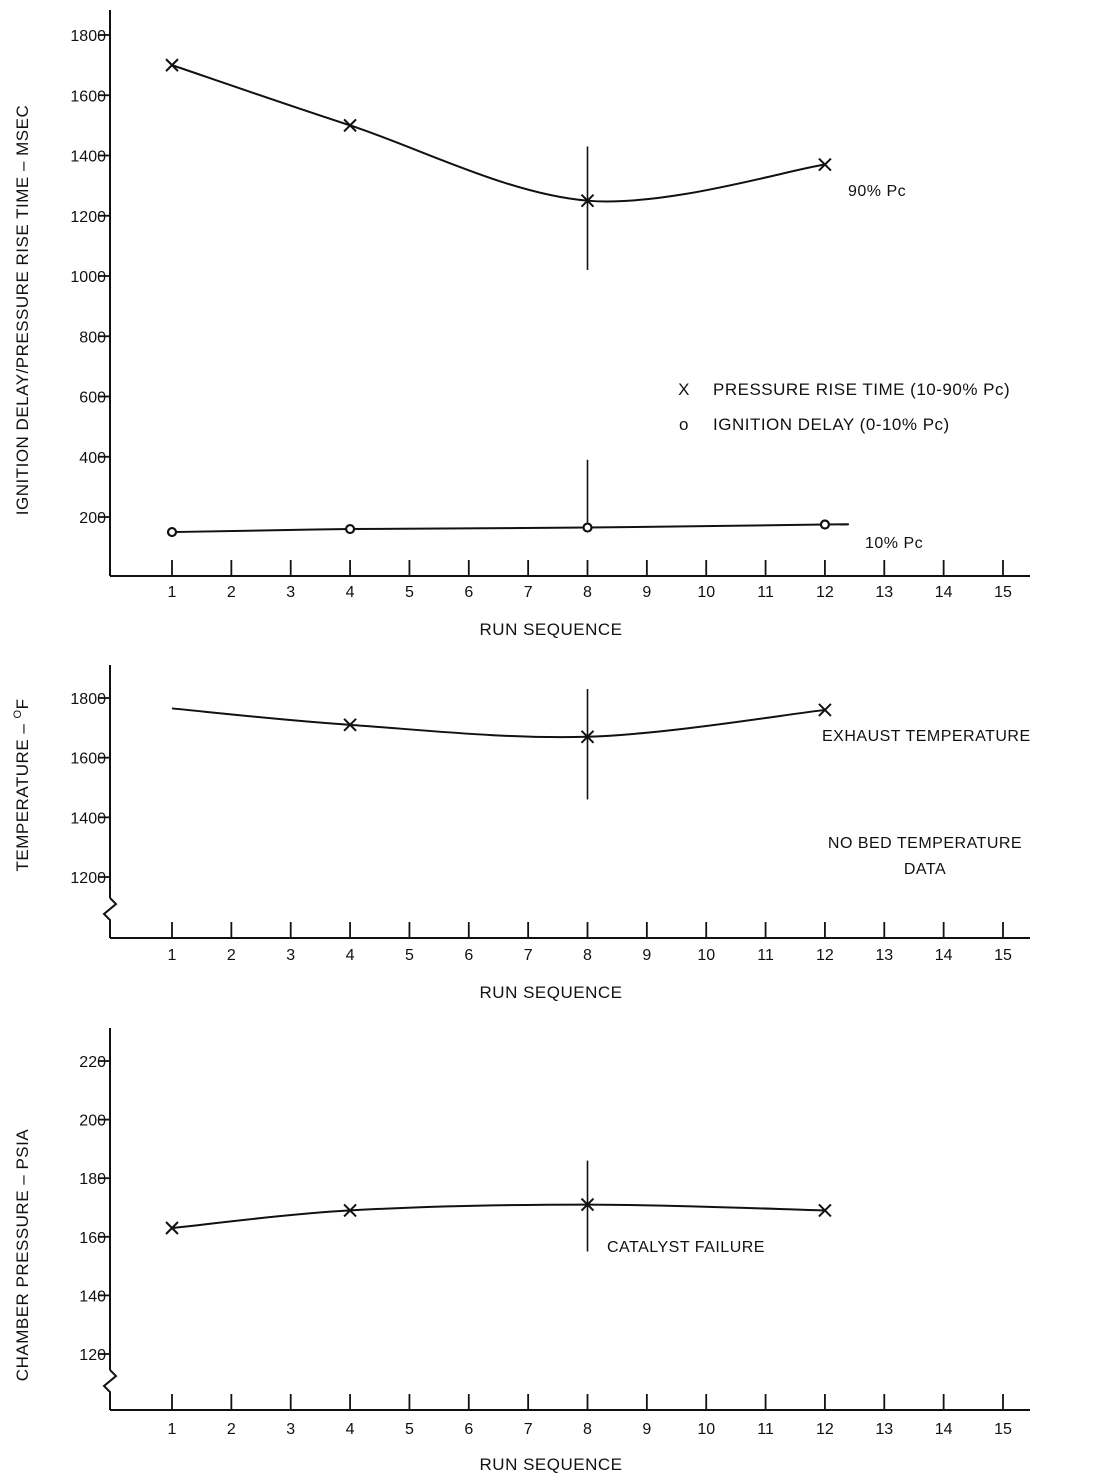 Image resolution: width=1113 pixels, height=1477 pixels. Describe the element at coordinates (88, 277) in the screenshot. I see `y-tick-label: 1000` at that location.